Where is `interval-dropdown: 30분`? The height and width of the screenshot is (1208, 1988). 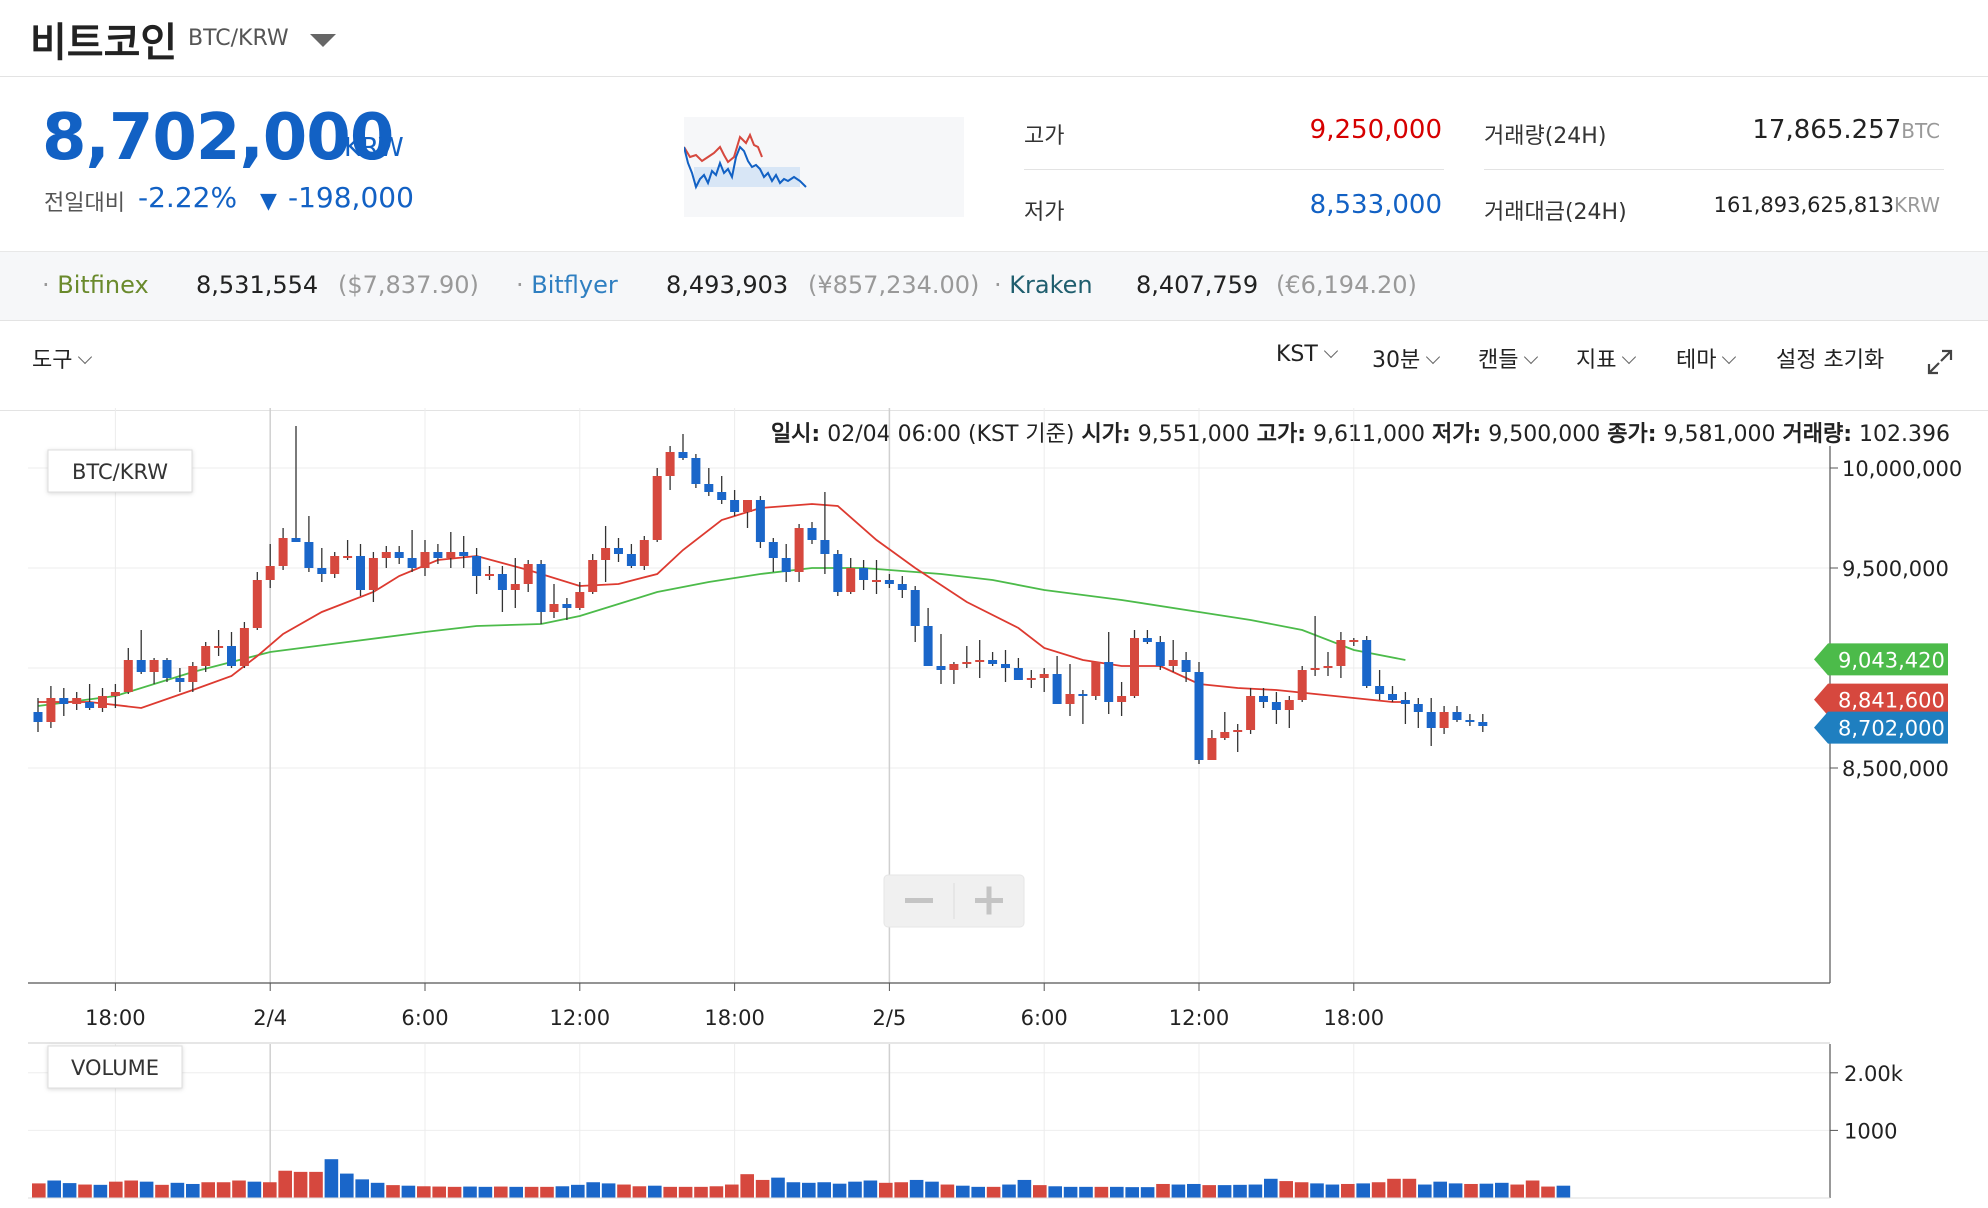 interval-dropdown: 30분 is located at coordinates (1406, 358).